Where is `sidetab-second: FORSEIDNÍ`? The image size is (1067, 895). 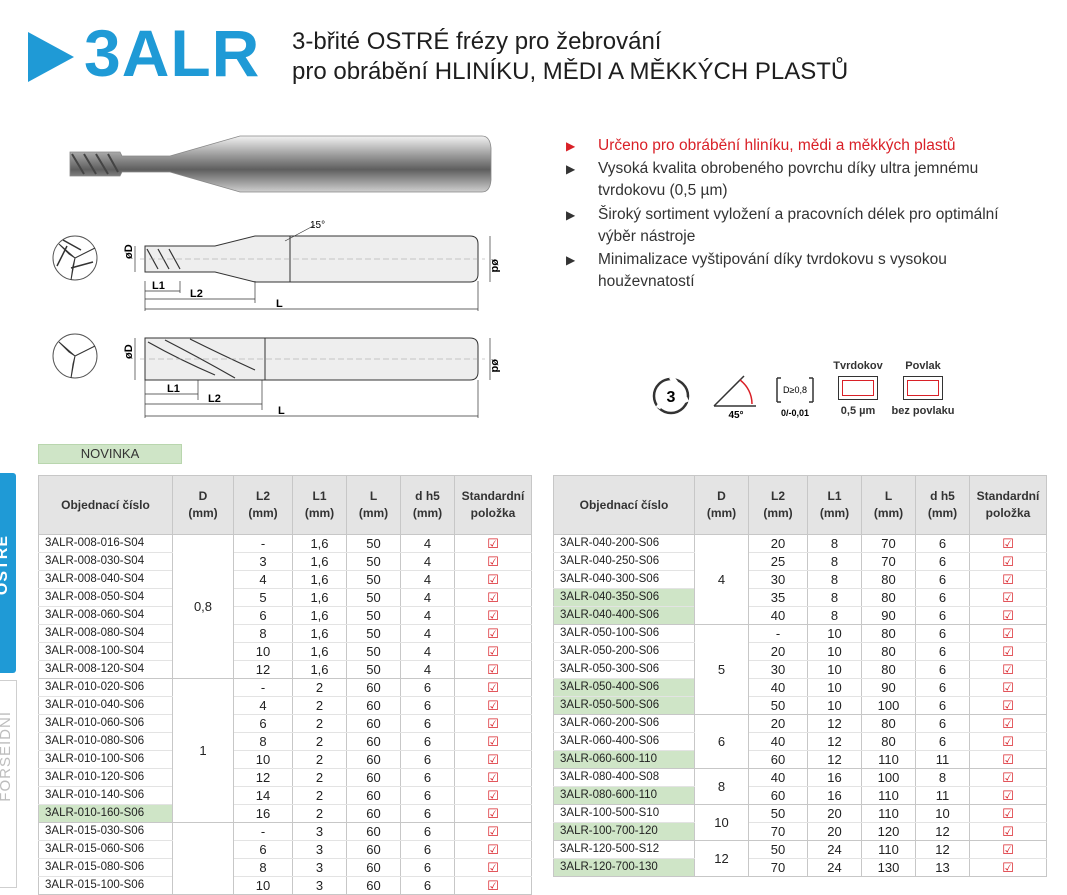
sidetab-second: FORSEIDNÍ is located at coordinates (8, 784).